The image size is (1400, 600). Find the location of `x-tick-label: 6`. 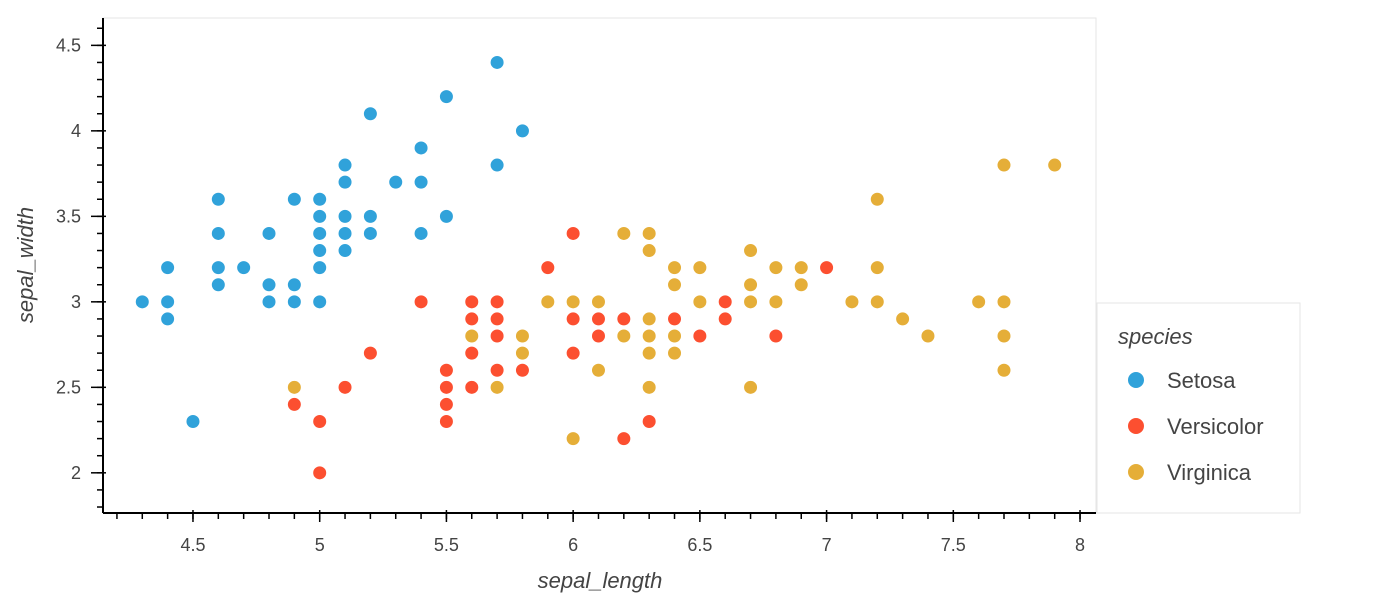

x-tick-label: 6 is located at coordinates (573, 545).